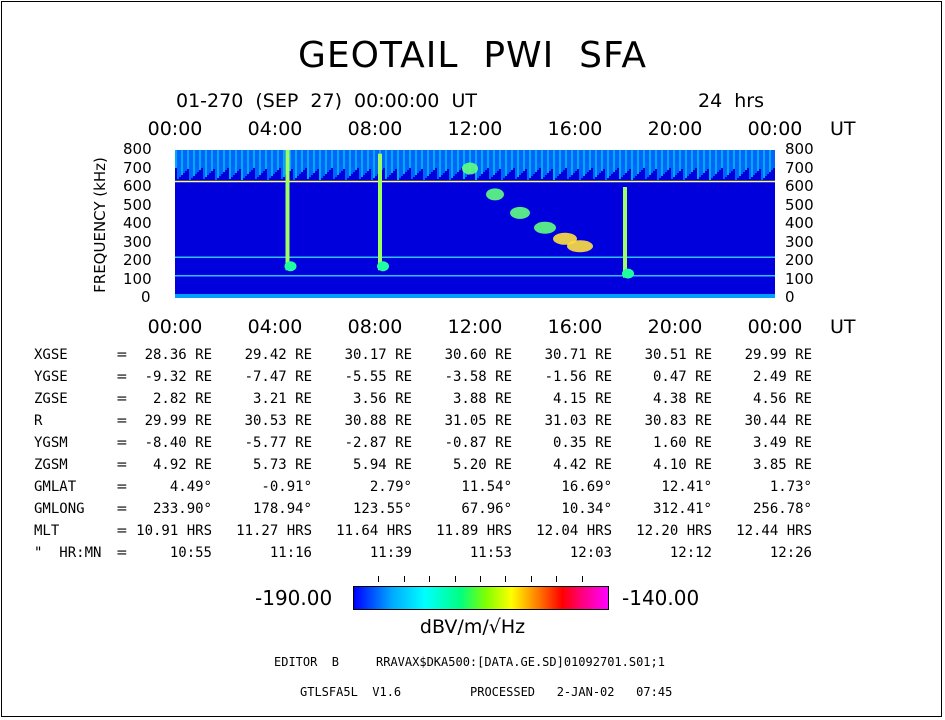 This screenshot has height=720, width=945. I want to click on orbit-value: 10:55, so click(190, 553).